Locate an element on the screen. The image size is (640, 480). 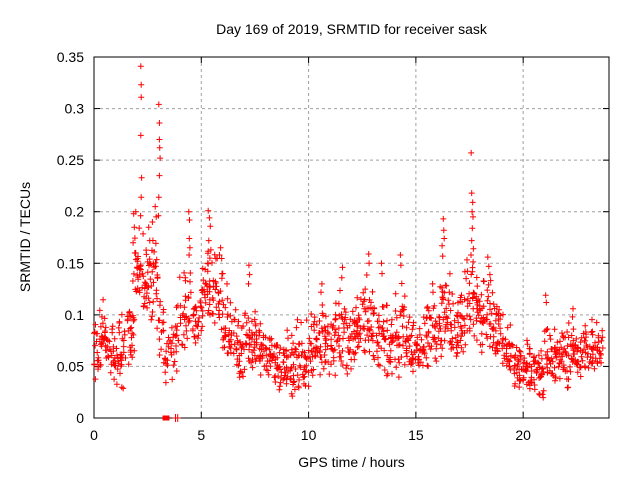
y-axis-title: SRMTID / TECUs is located at coordinates (25, 237).